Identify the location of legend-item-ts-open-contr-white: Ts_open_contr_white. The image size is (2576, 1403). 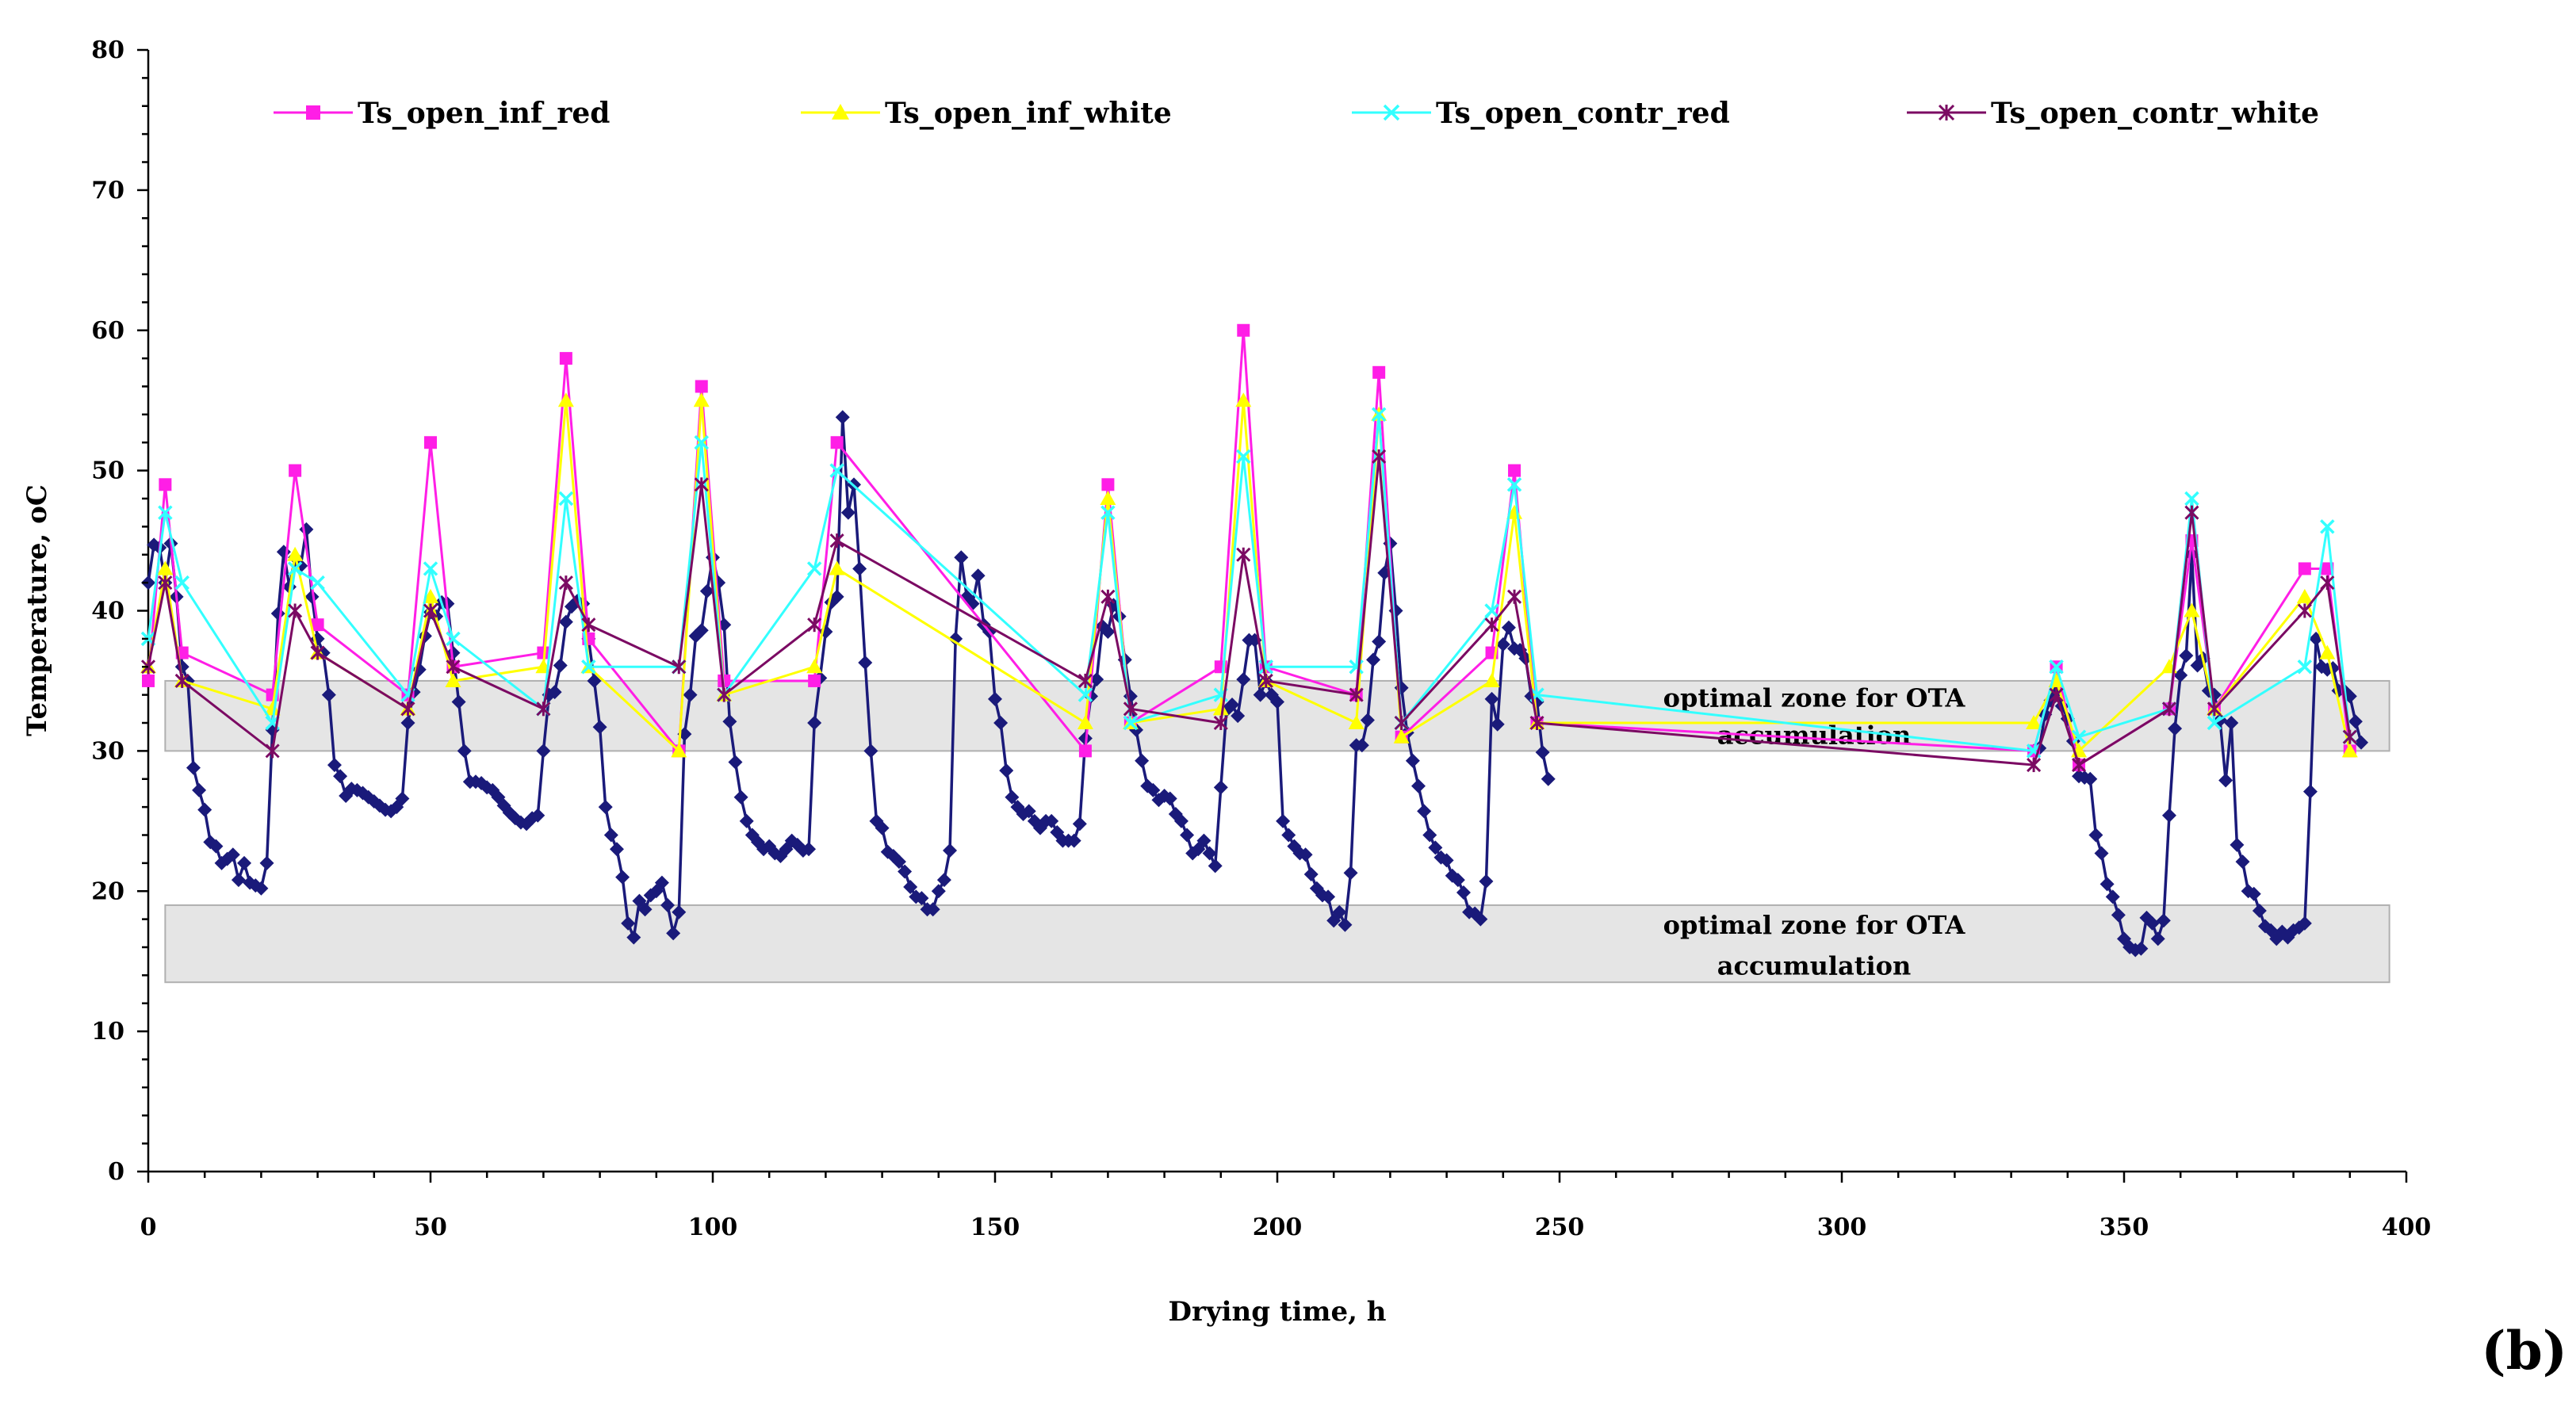
(2113, 113).